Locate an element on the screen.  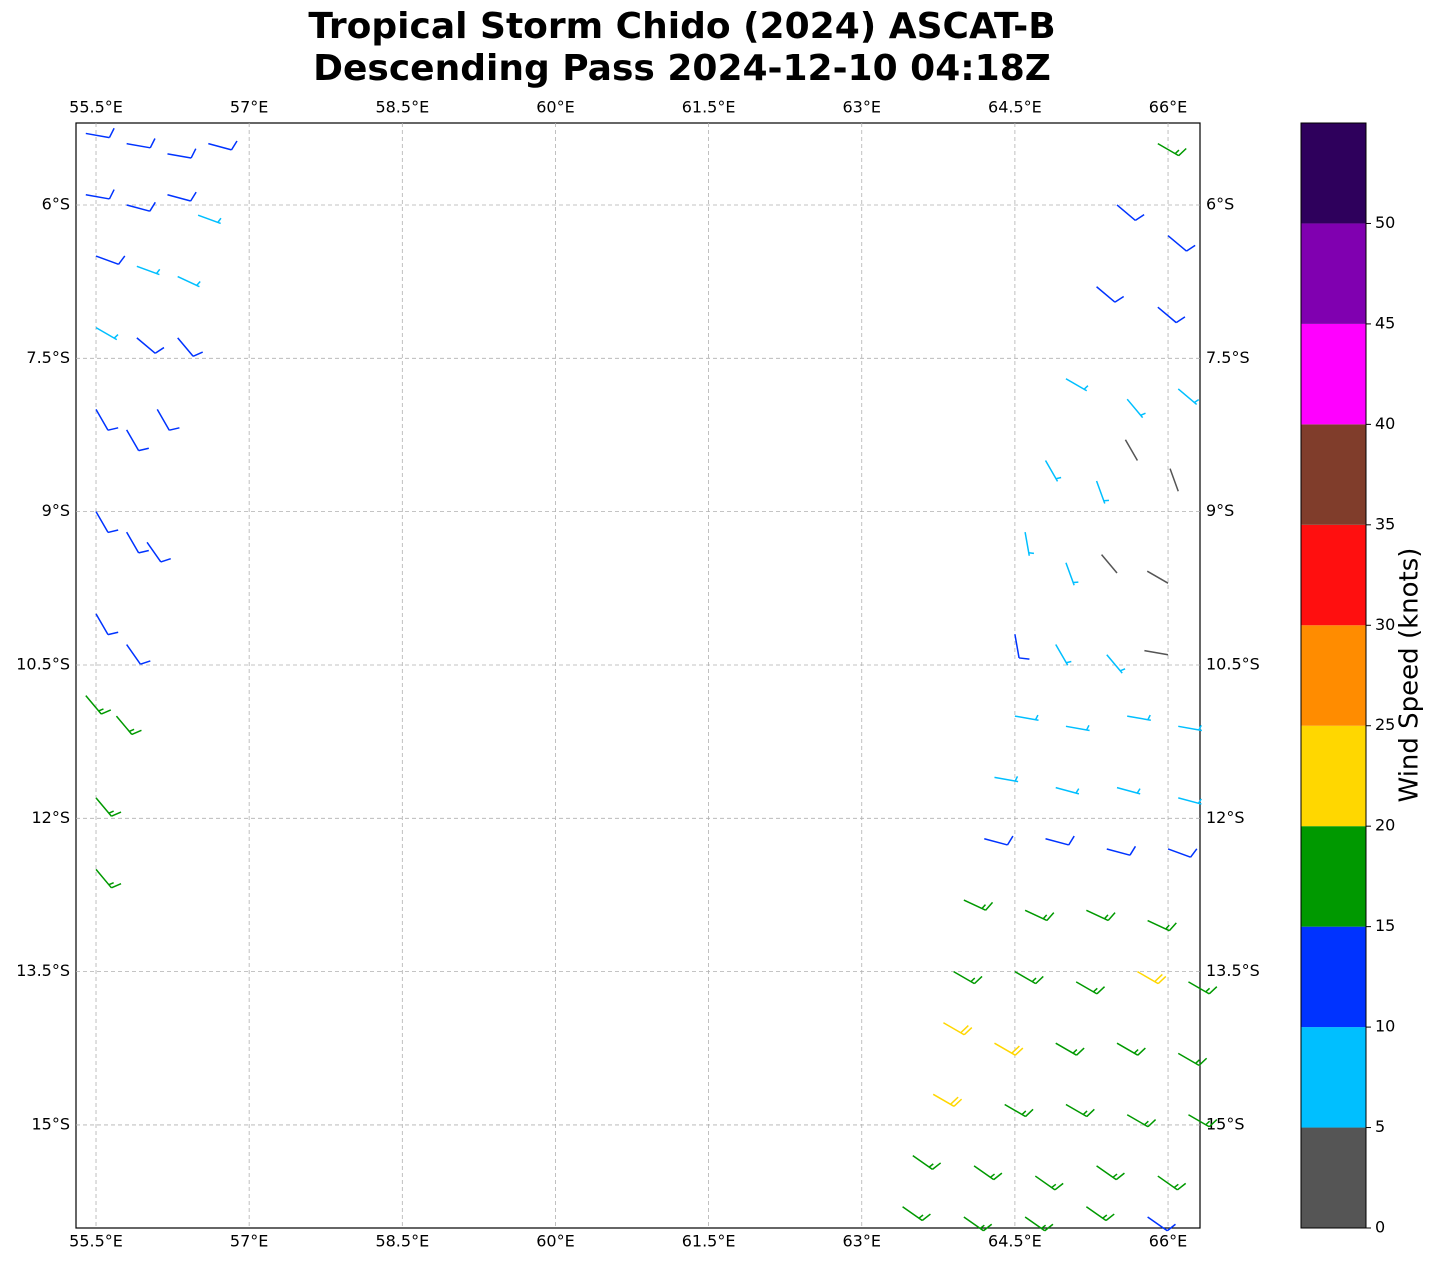
colorbar-frame is located at coordinates (1333, 675).